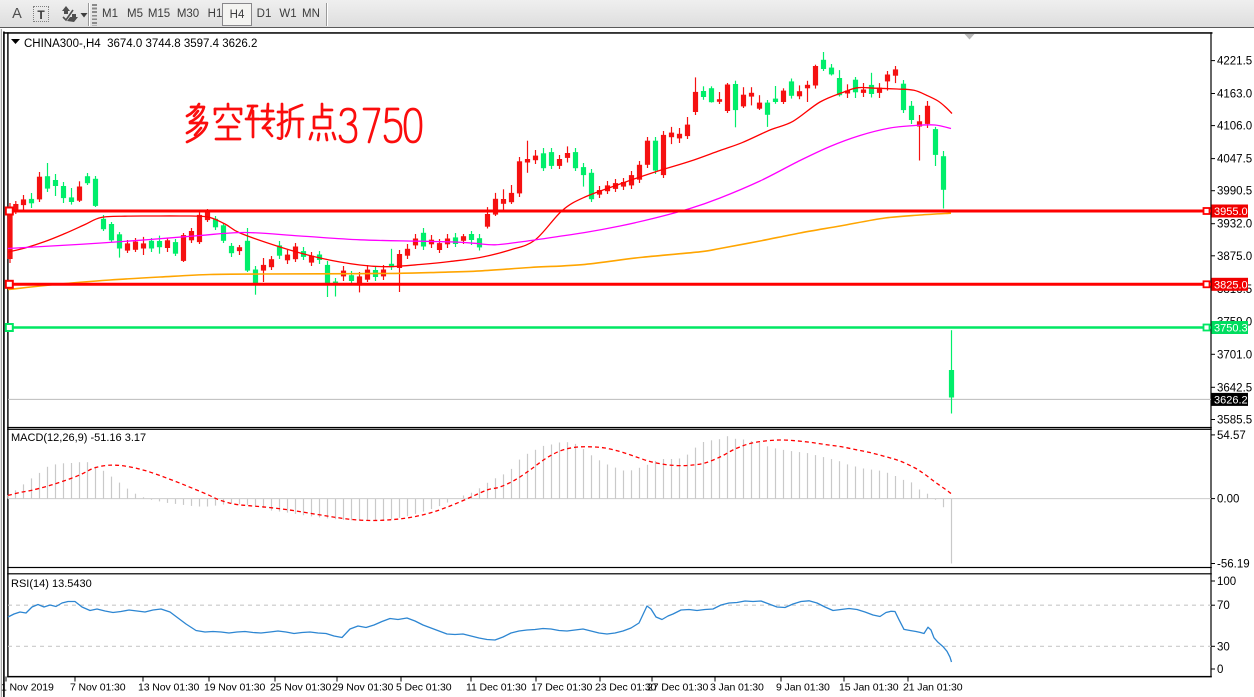  I want to click on svg-text: 11 Dec 01:30, so click(496, 688).